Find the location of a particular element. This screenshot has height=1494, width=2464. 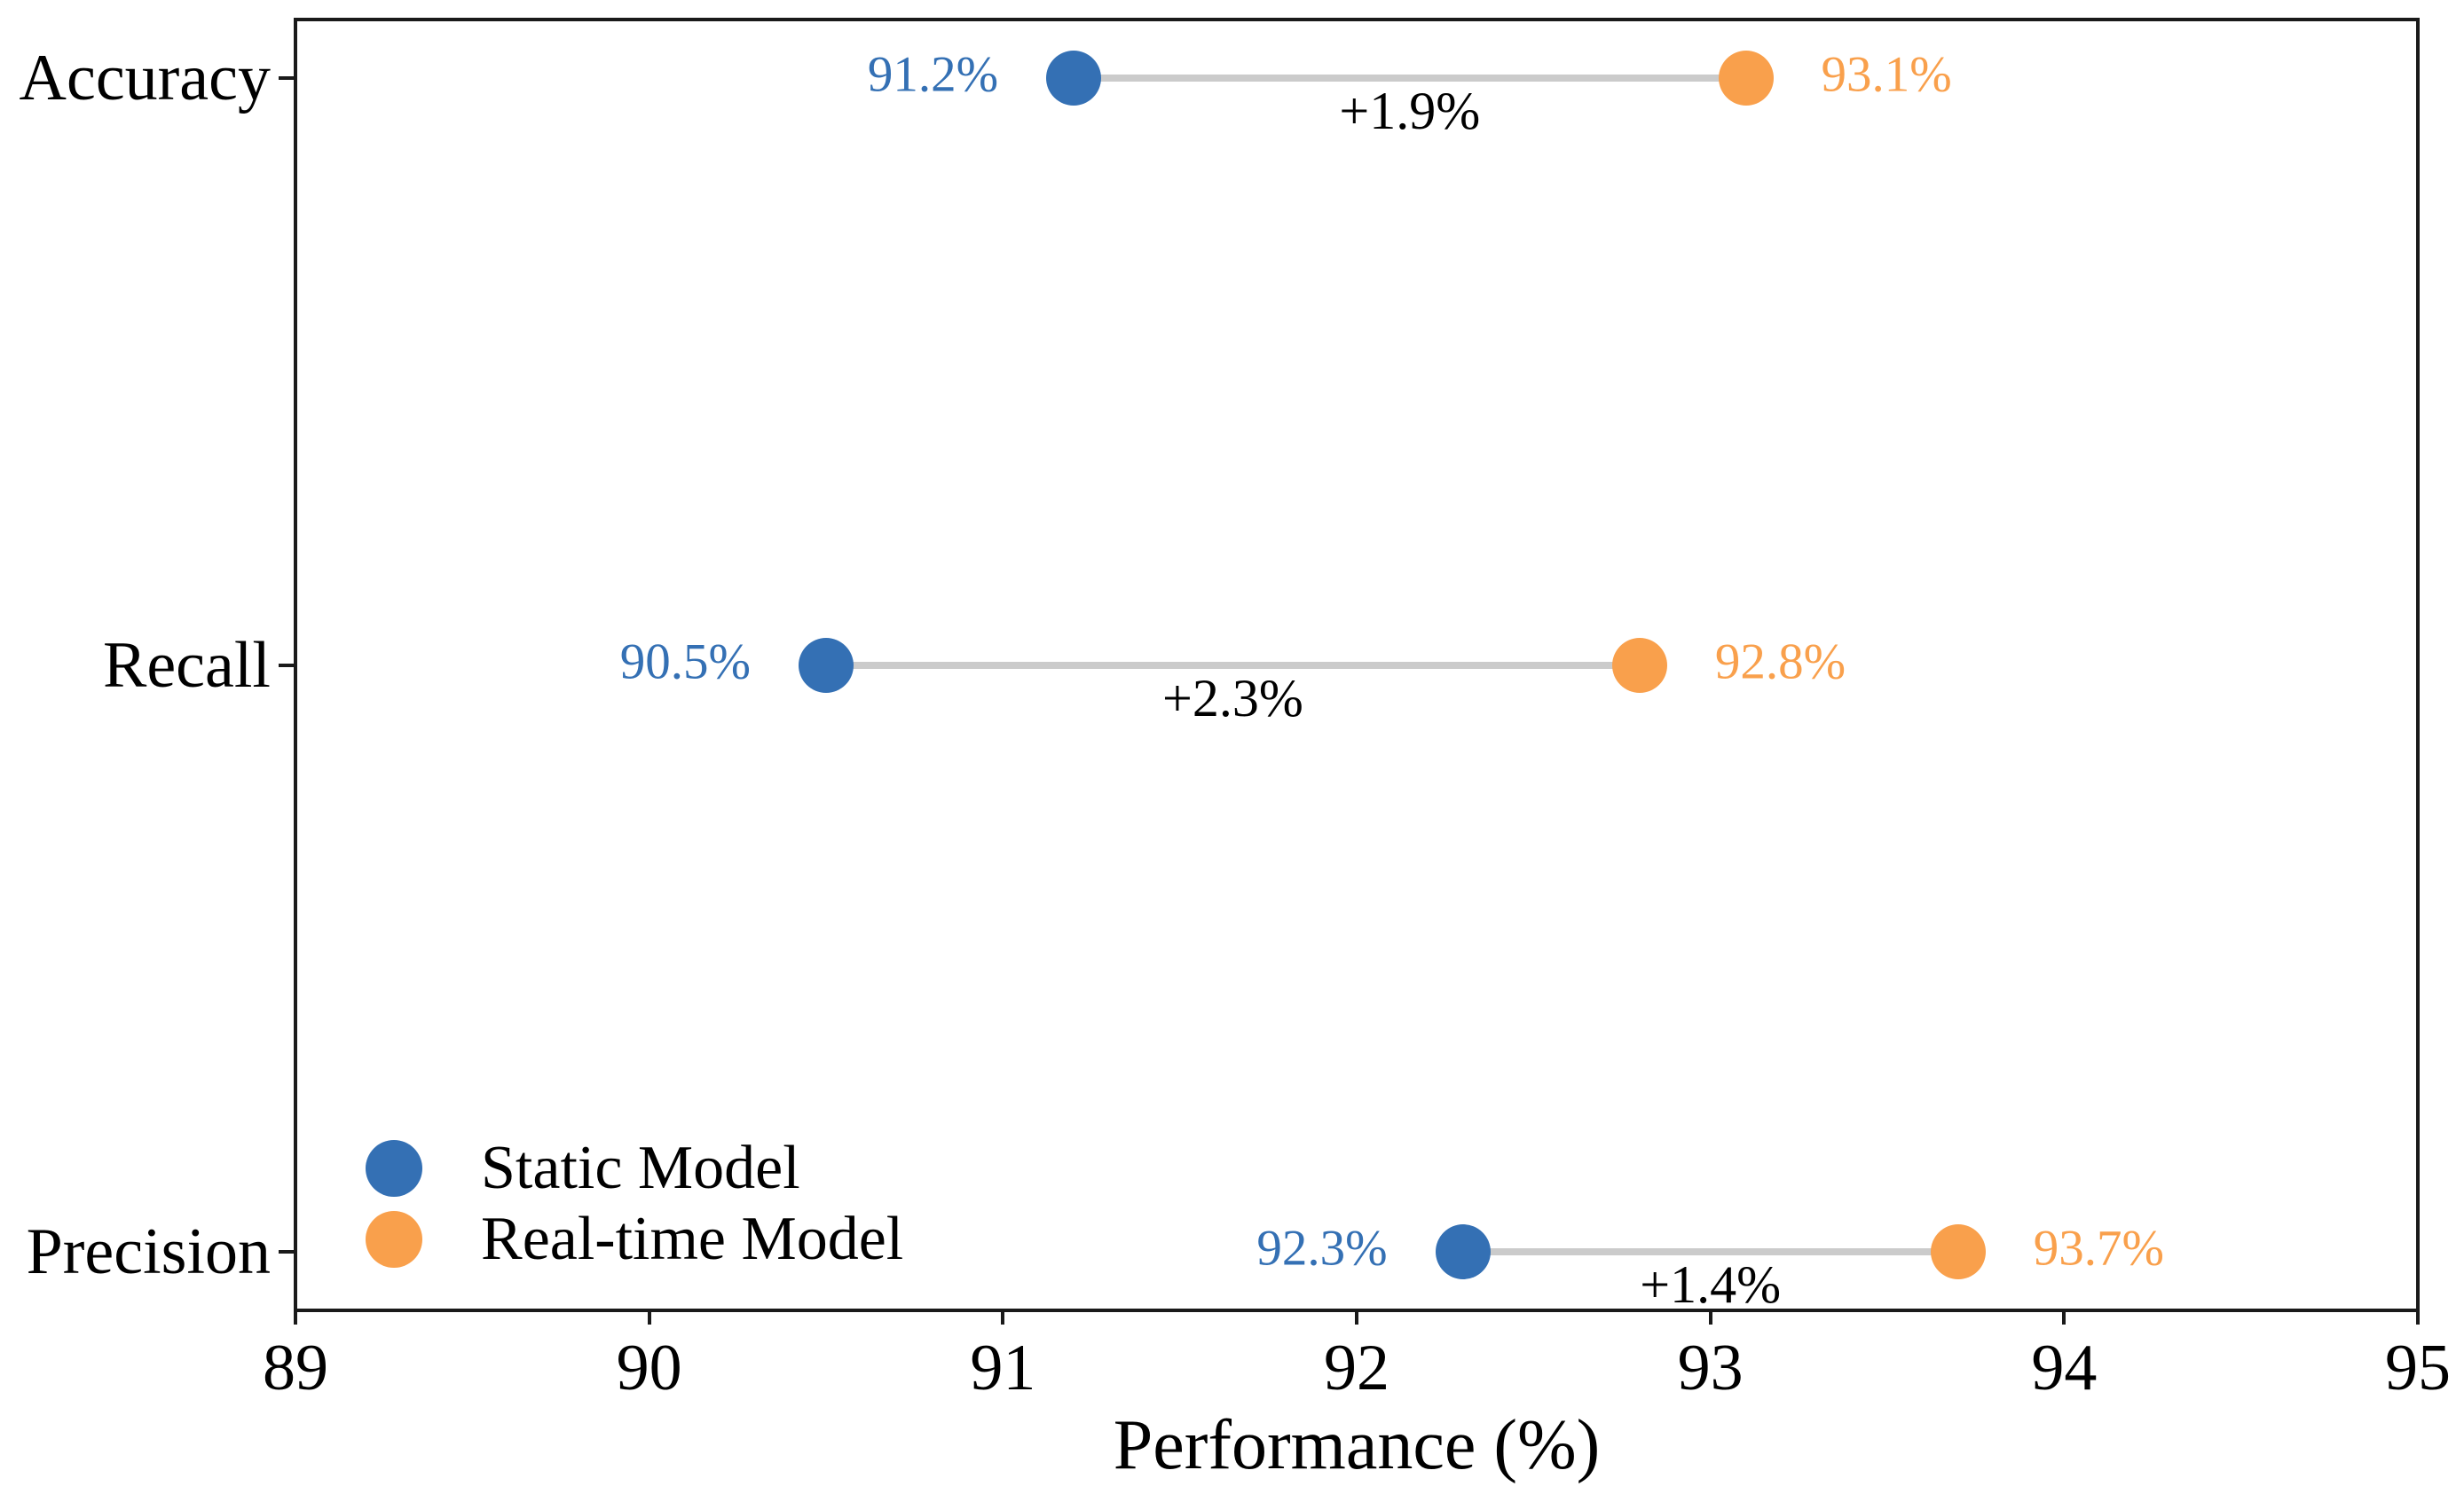

improvement-delta-label: +1.9% is located at coordinates (1410, 111).